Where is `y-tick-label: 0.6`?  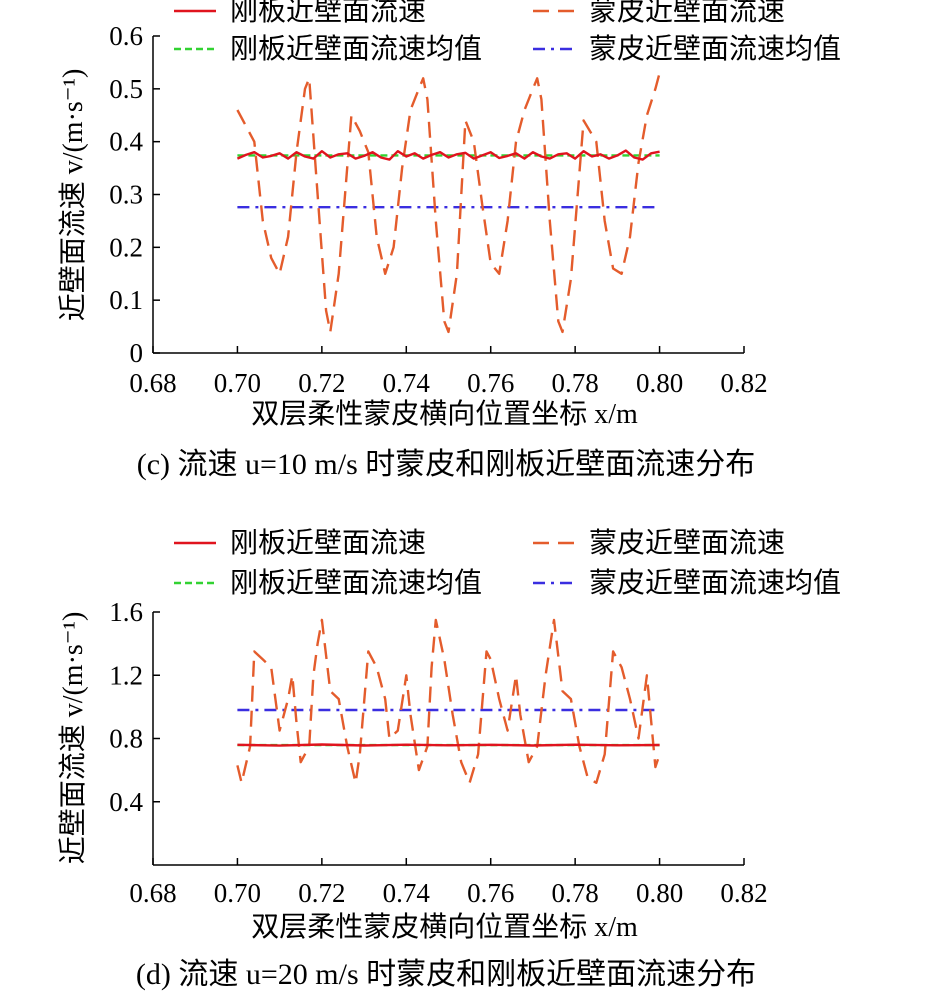
y-tick-label: 0.6 is located at coordinates (126, 36).